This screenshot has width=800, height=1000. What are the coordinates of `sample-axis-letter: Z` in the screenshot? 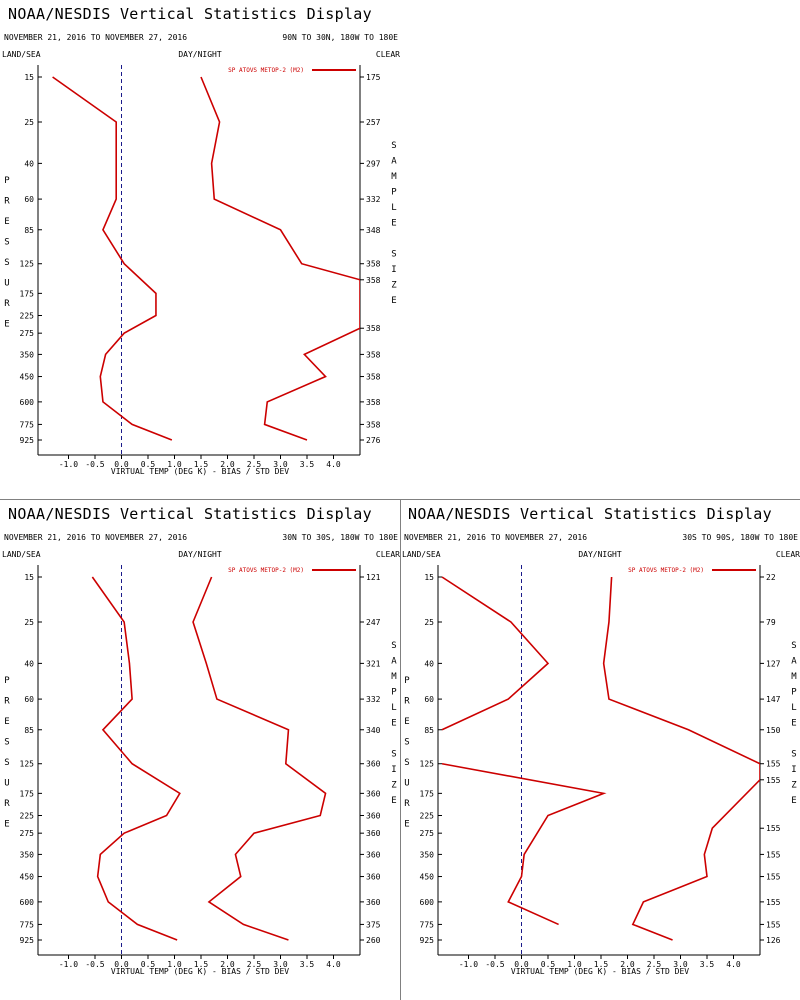 It's located at (394, 286).